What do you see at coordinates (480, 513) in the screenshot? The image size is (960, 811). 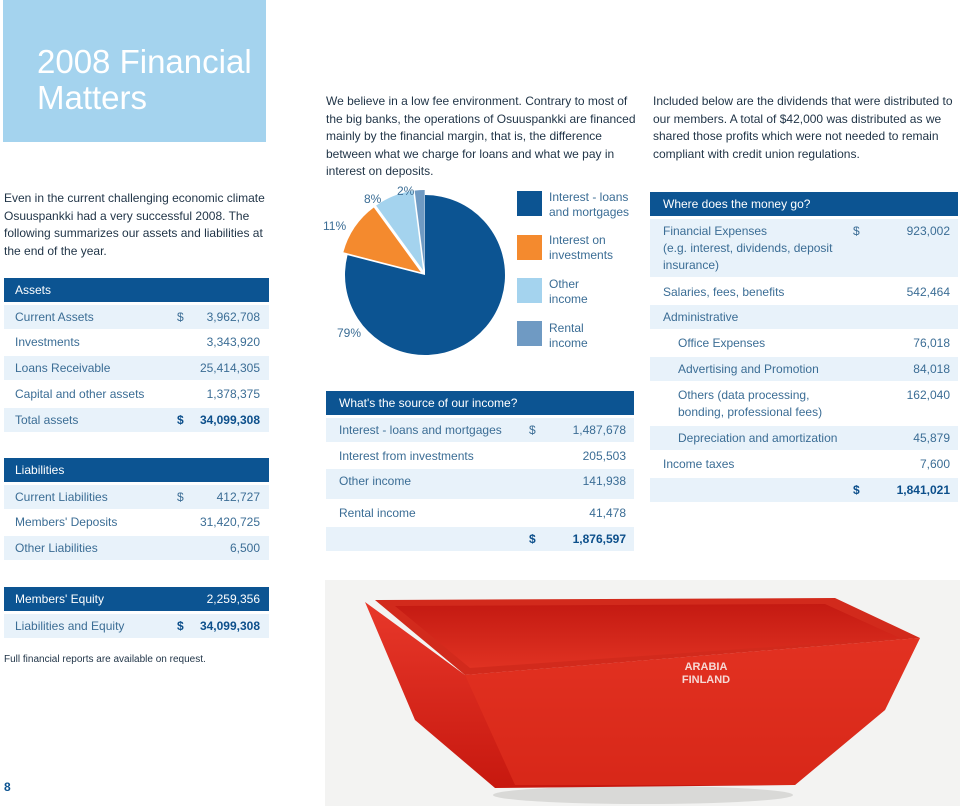 I see `table-row: Rental income 41,478` at bounding box center [480, 513].